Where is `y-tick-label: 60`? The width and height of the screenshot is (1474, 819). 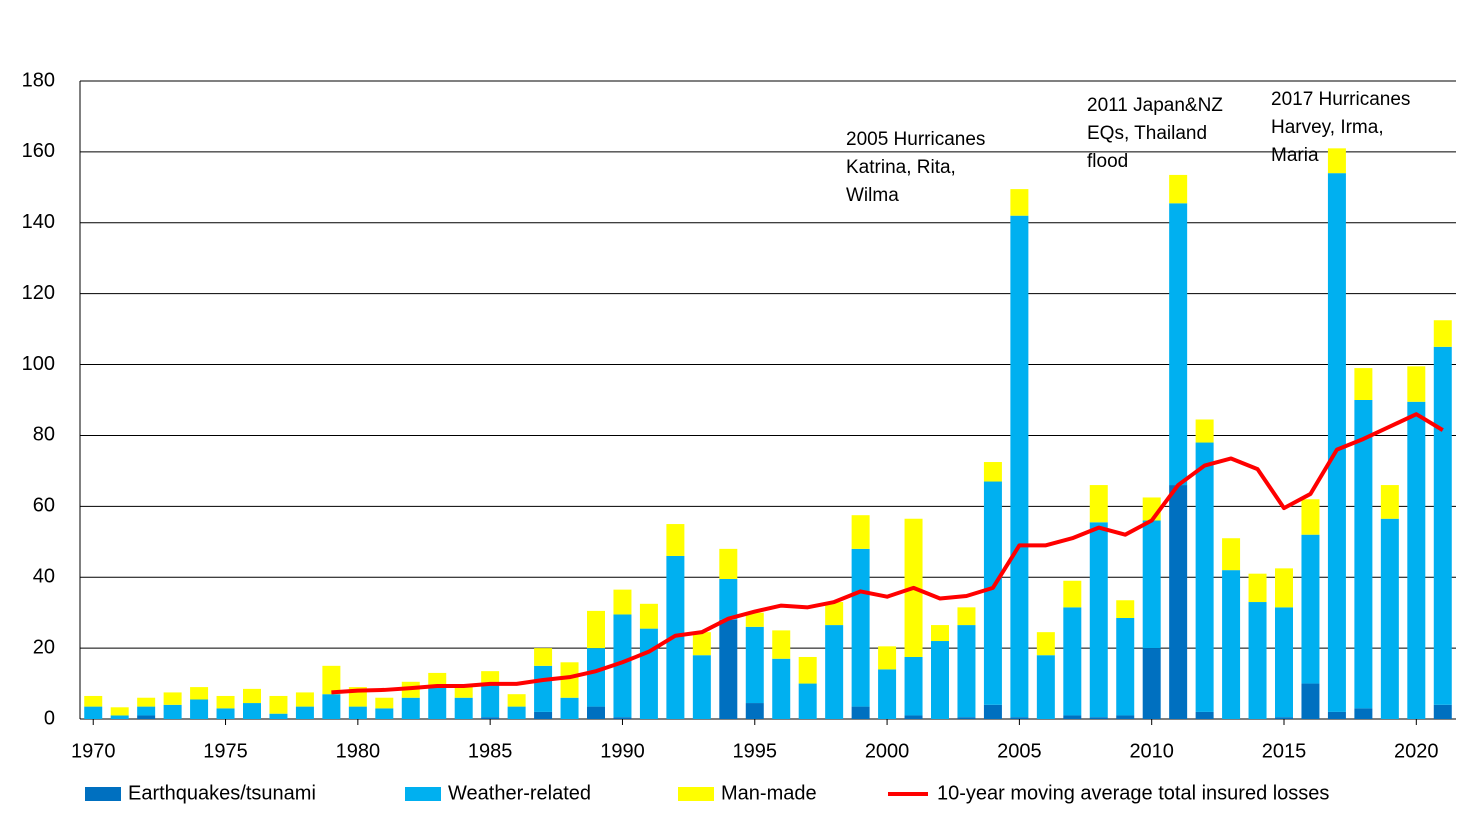
y-tick-label: 60 is located at coordinates (44, 506).